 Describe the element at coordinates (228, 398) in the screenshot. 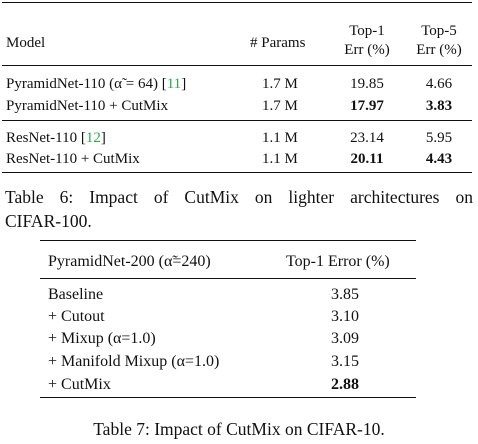

I see `table7-bottom-rule` at that location.